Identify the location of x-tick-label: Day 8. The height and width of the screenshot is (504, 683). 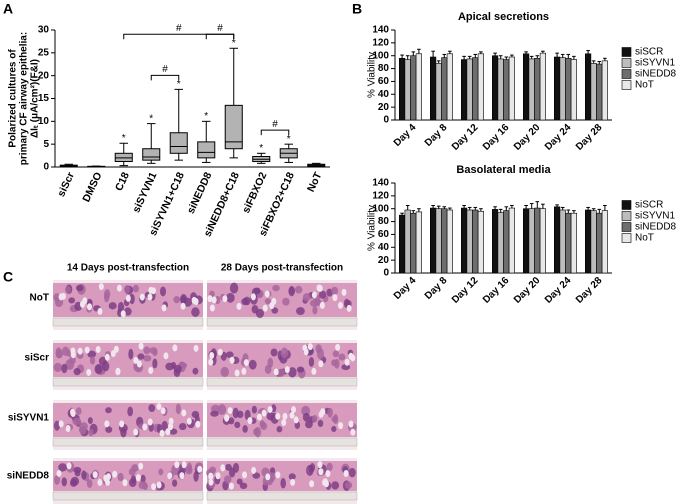
(436, 288).